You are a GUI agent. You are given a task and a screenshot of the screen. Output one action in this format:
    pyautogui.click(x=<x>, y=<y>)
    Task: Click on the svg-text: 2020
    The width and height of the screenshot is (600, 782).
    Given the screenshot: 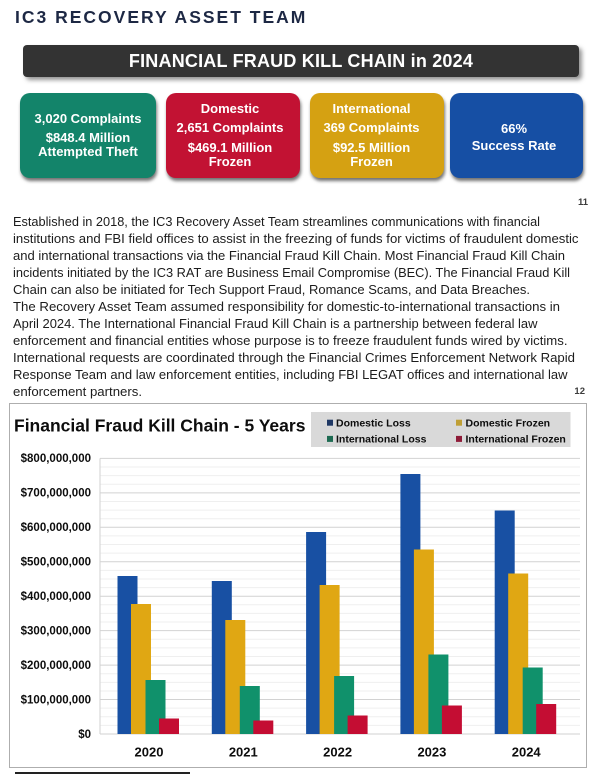 What is the action you would take?
    pyautogui.click(x=149, y=752)
    